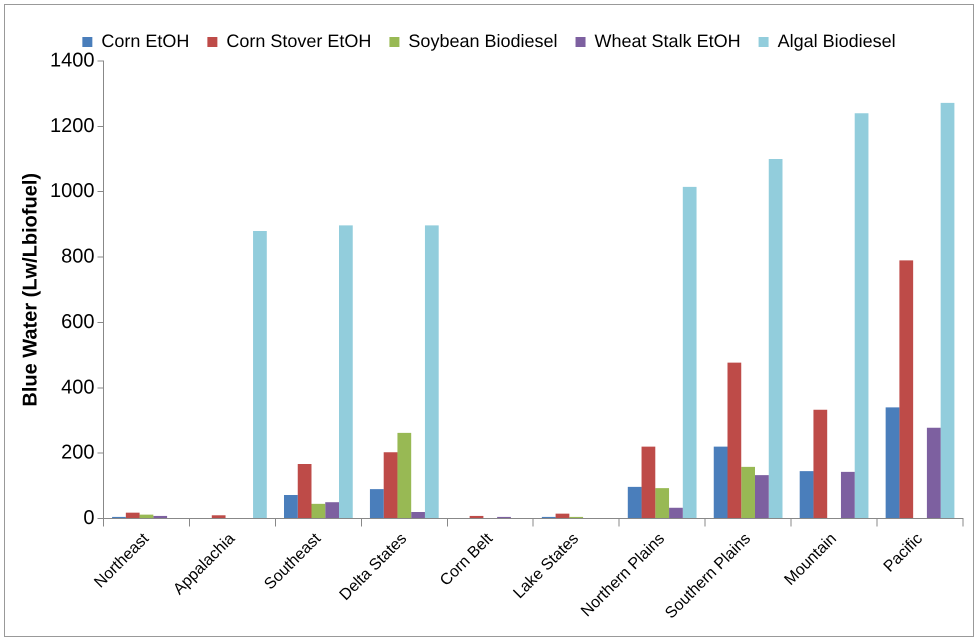 The width and height of the screenshot is (978, 641). What do you see at coordinates (77, 387) in the screenshot?
I see `y-tick-label: 400` at bounding box center [77, 387].